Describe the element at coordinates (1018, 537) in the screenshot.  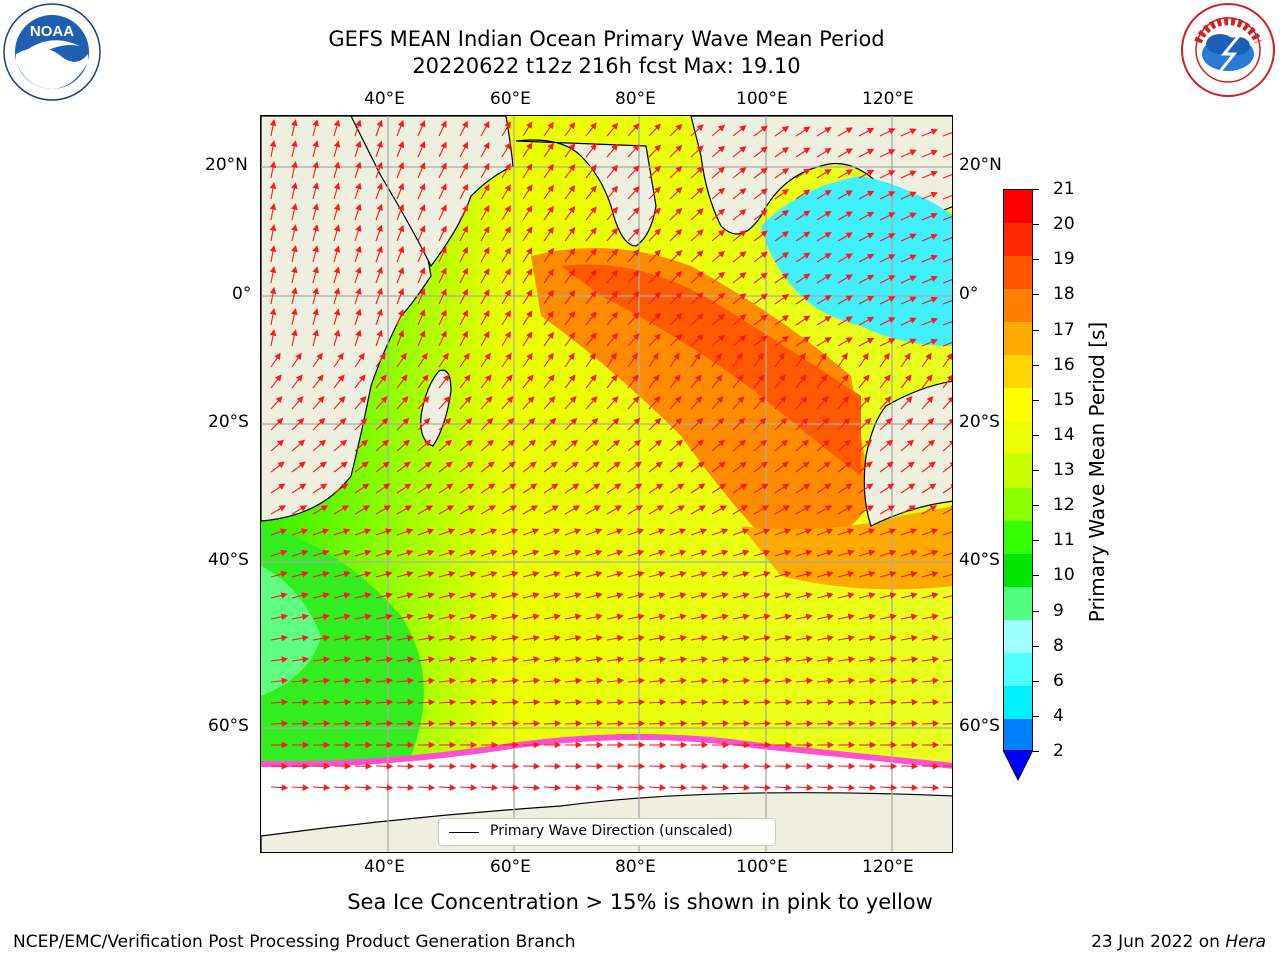
I see `colorbar-band` at that location.